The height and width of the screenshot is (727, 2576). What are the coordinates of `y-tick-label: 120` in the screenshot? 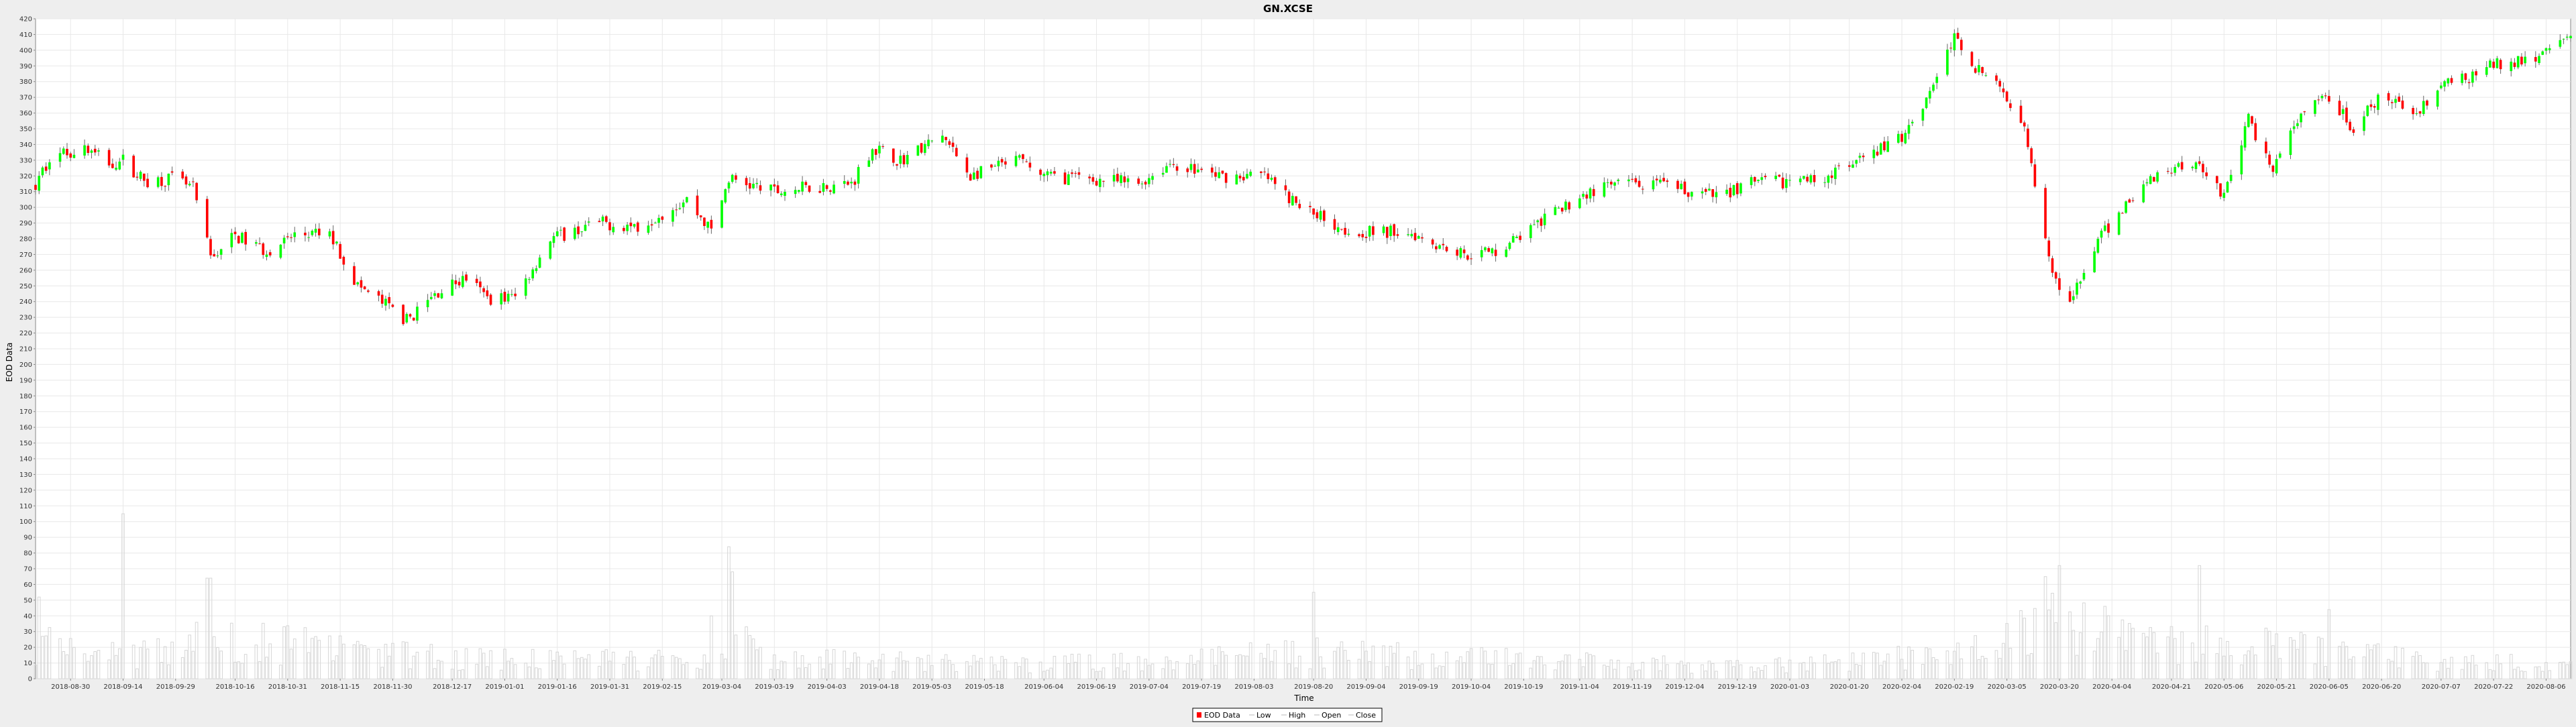 It's located at (25, 490).